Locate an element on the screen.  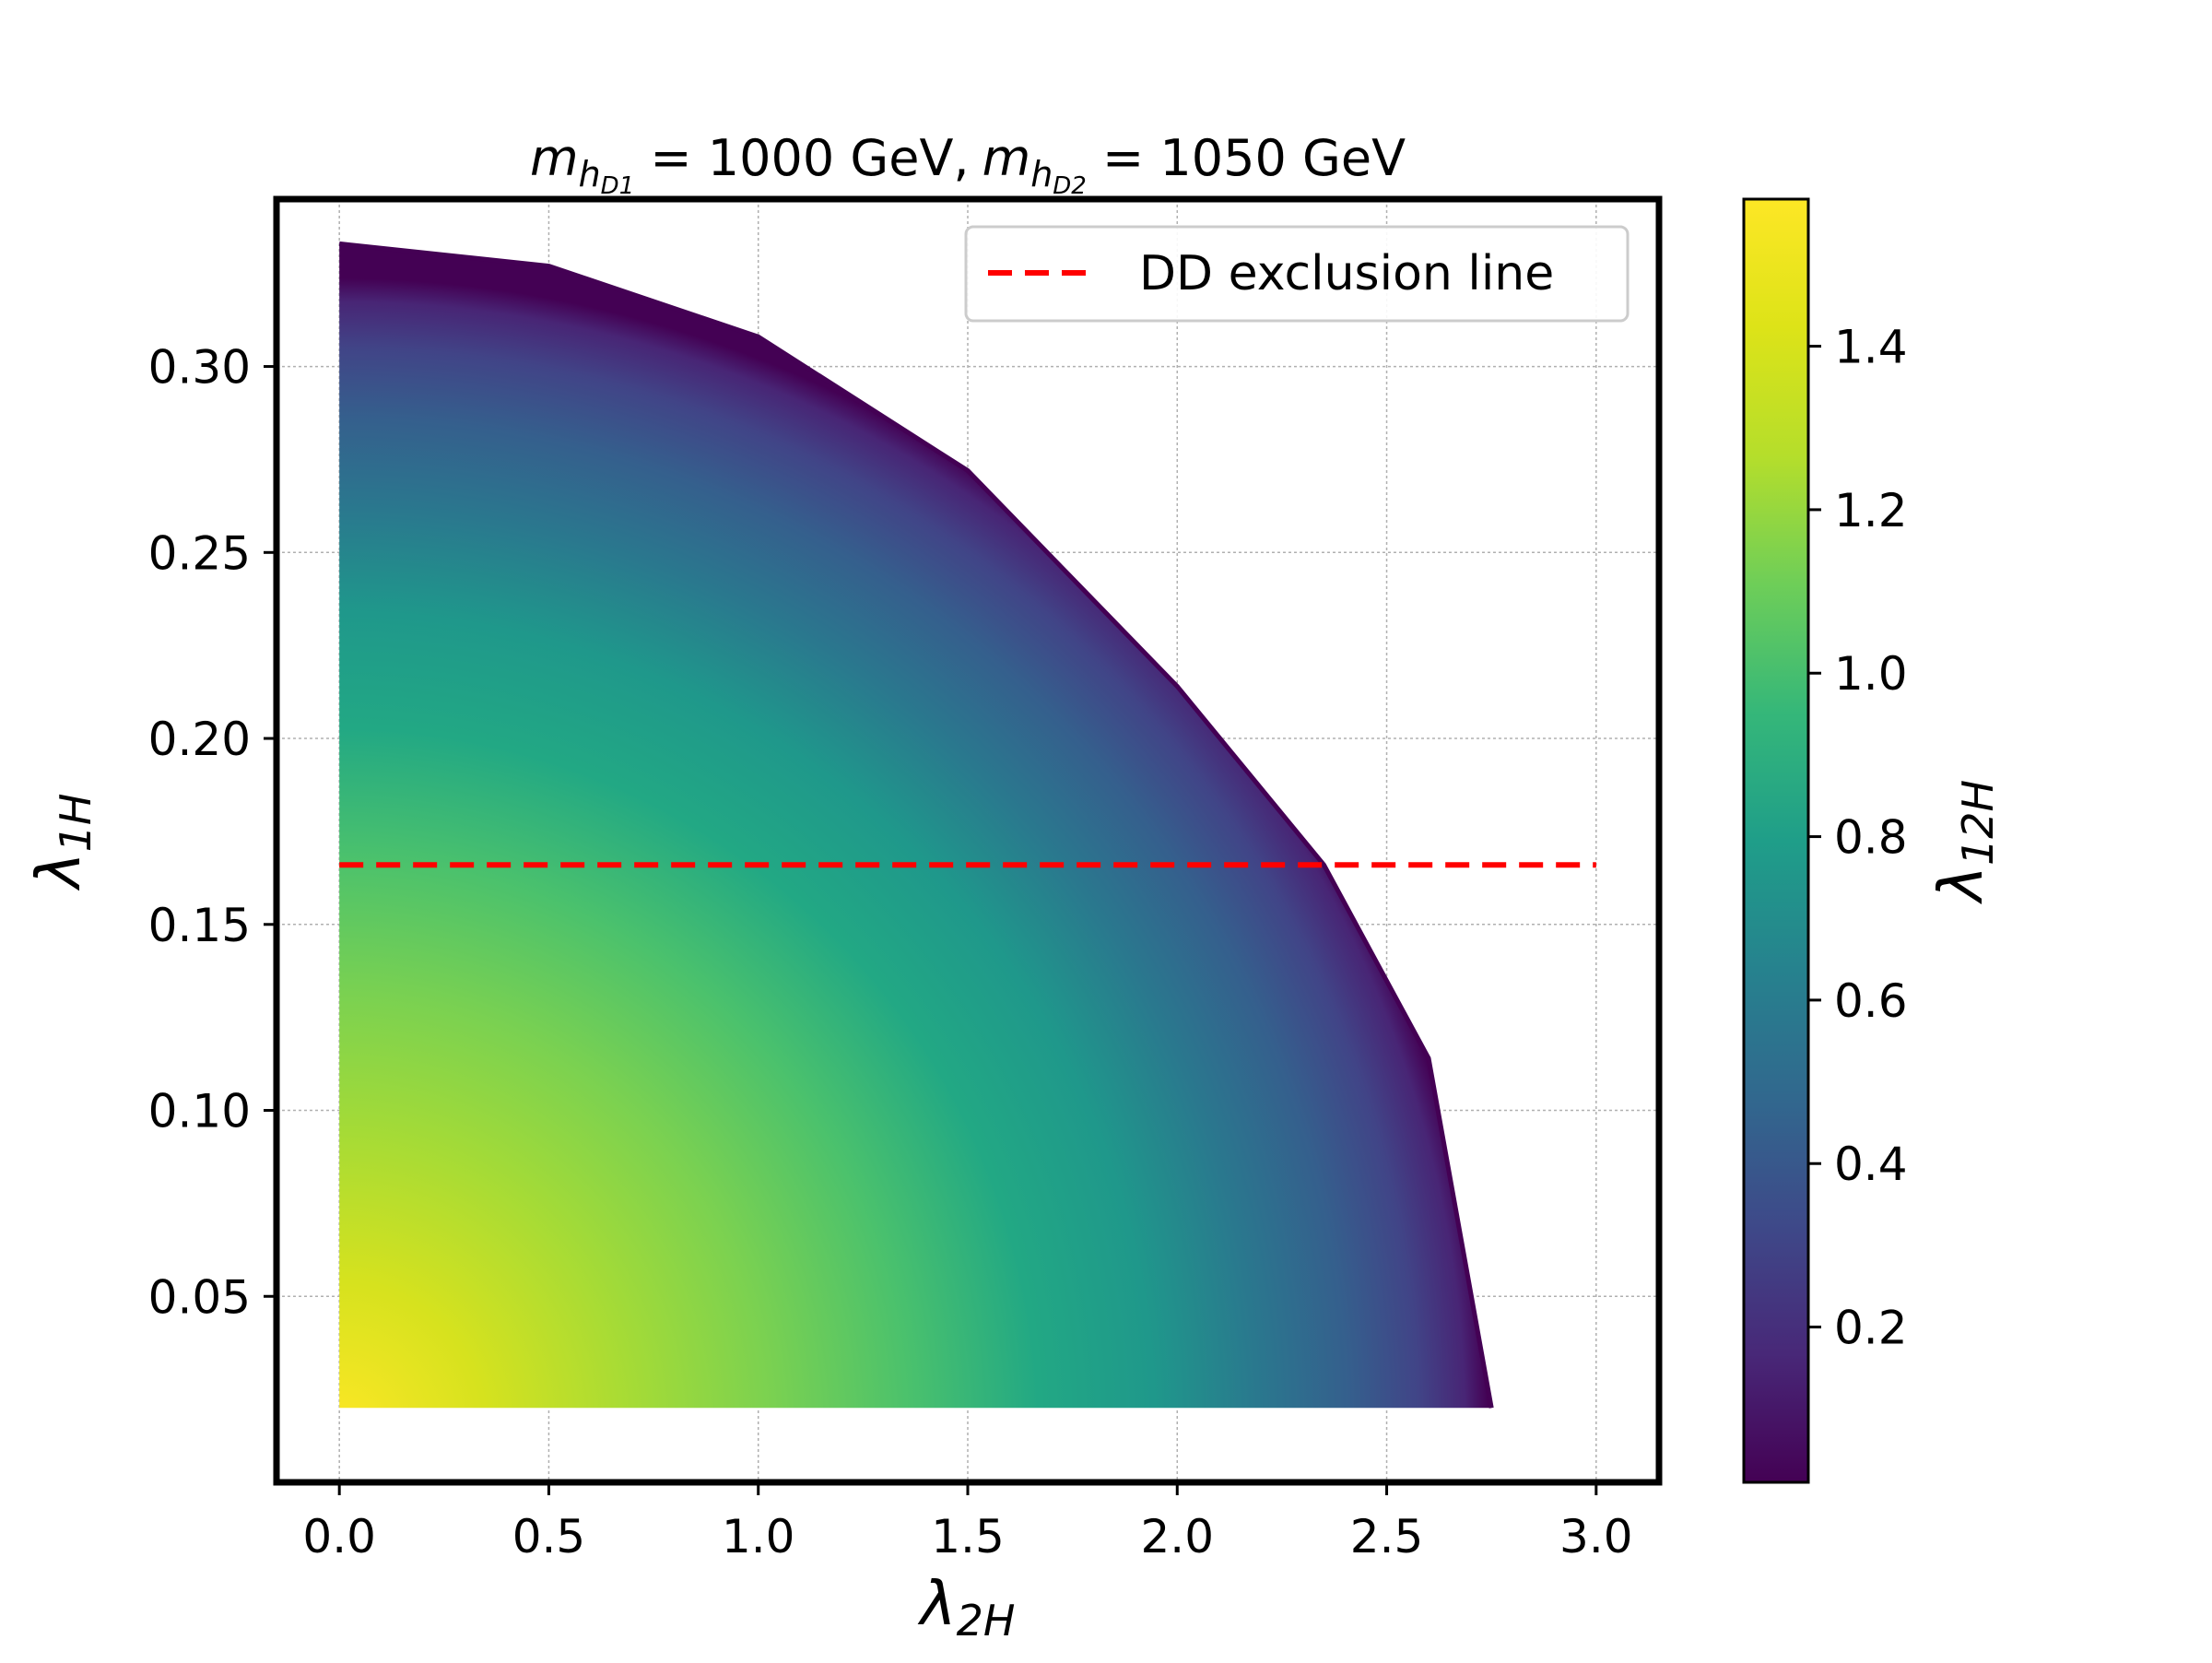
x-tick-label: 1.0 is located at coordinates (758, 1536).